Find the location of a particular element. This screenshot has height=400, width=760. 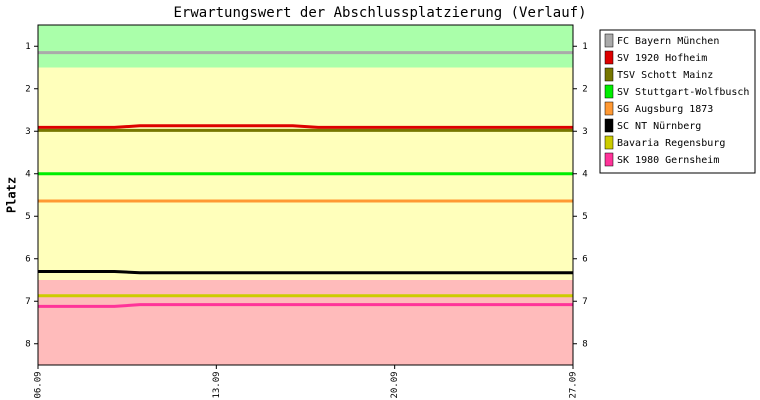

legend-label: TSV Schott Mainz is located at coordinates (665, 75).